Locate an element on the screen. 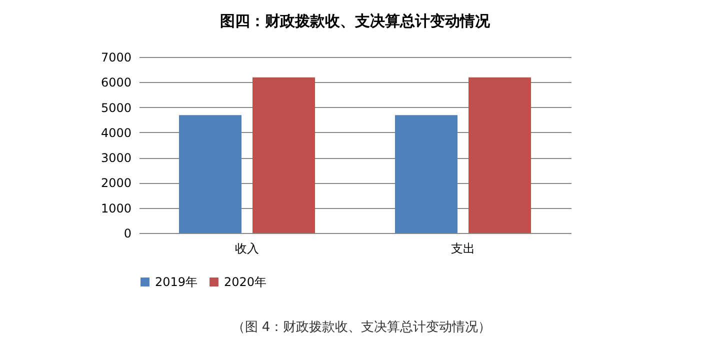  y-tick-label: 1000 is located at coordinates (116, 208).